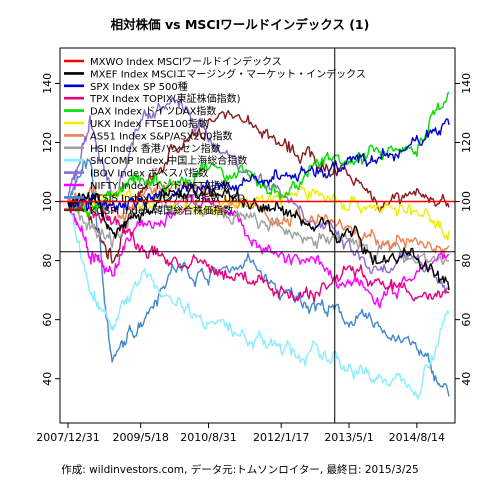 Image resolution: width=480 pixels, height=484 pixels. What do you see at coordinates (139, 86) in the screenshot?
I see `legend-entry: SPX Index SP 500種` at bounding box center [139, 86].